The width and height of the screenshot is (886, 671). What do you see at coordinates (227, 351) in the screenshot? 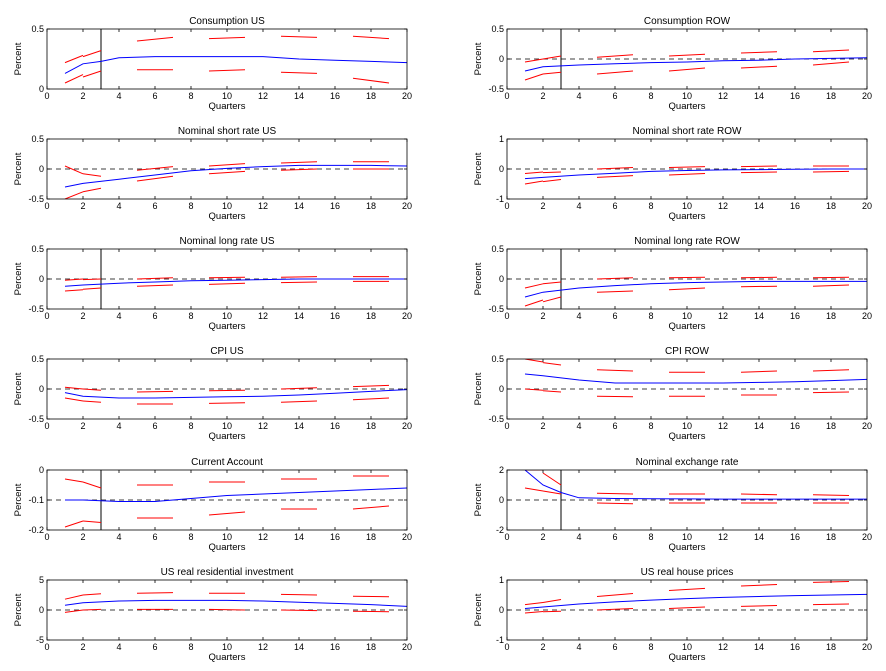
I see `subplot-title: CPI US` at bounding box center [227, 351].